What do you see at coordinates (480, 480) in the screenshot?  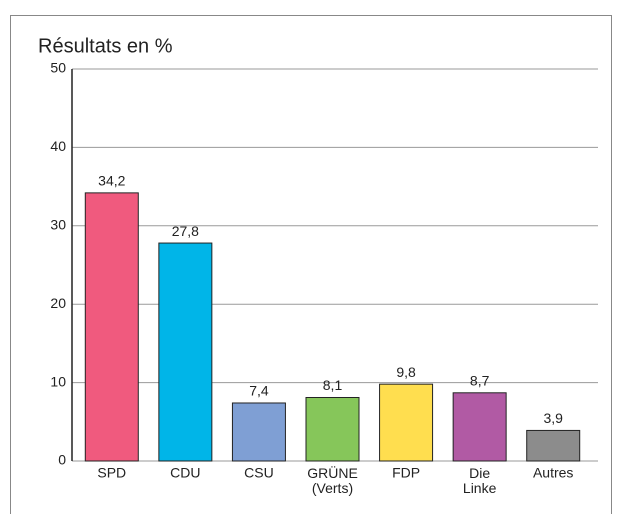 I see `x-tick-label: Die Linke` at bounding box center [480, 480].